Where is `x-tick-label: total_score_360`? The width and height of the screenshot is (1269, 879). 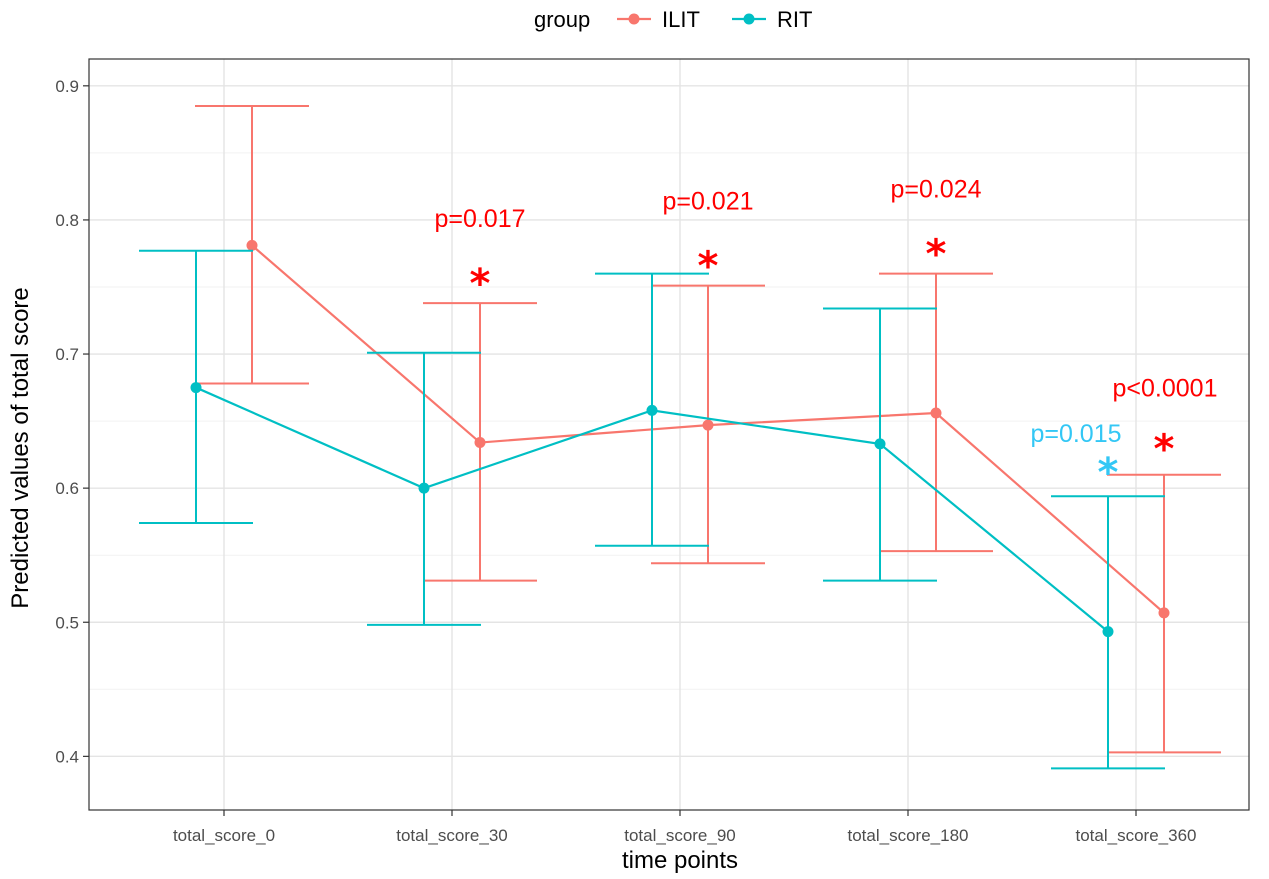 x-tick-label: total_score_360 is located at coordinates (1136, 835).